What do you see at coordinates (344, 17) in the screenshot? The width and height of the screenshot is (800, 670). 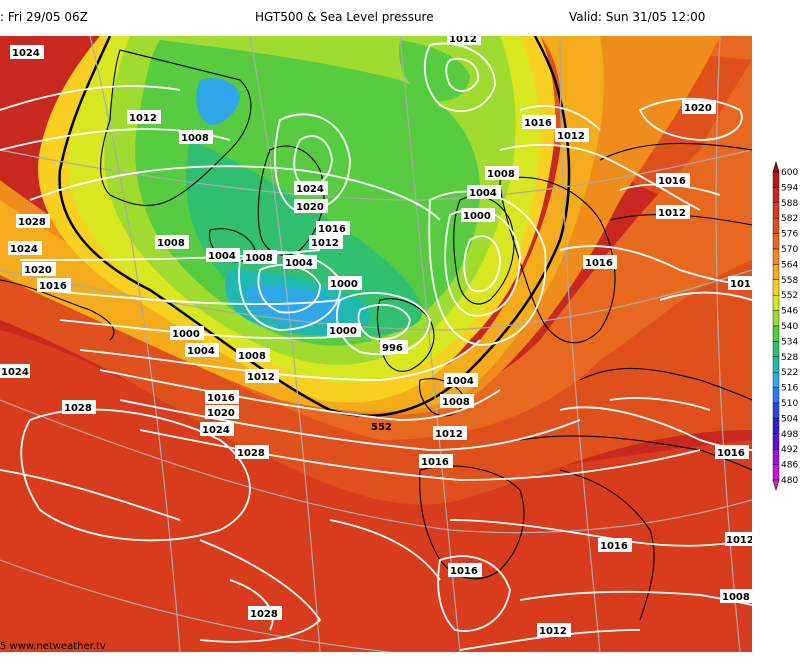 I see `header-chart-title: HGT500 & Sea Level pressure` at bounding box center [344, 17].